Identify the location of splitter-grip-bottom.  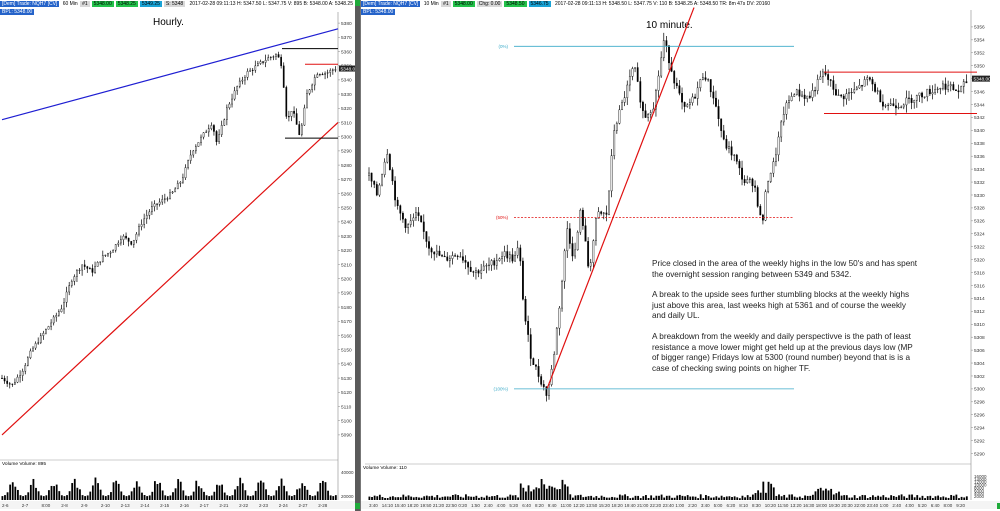
(357, 506).